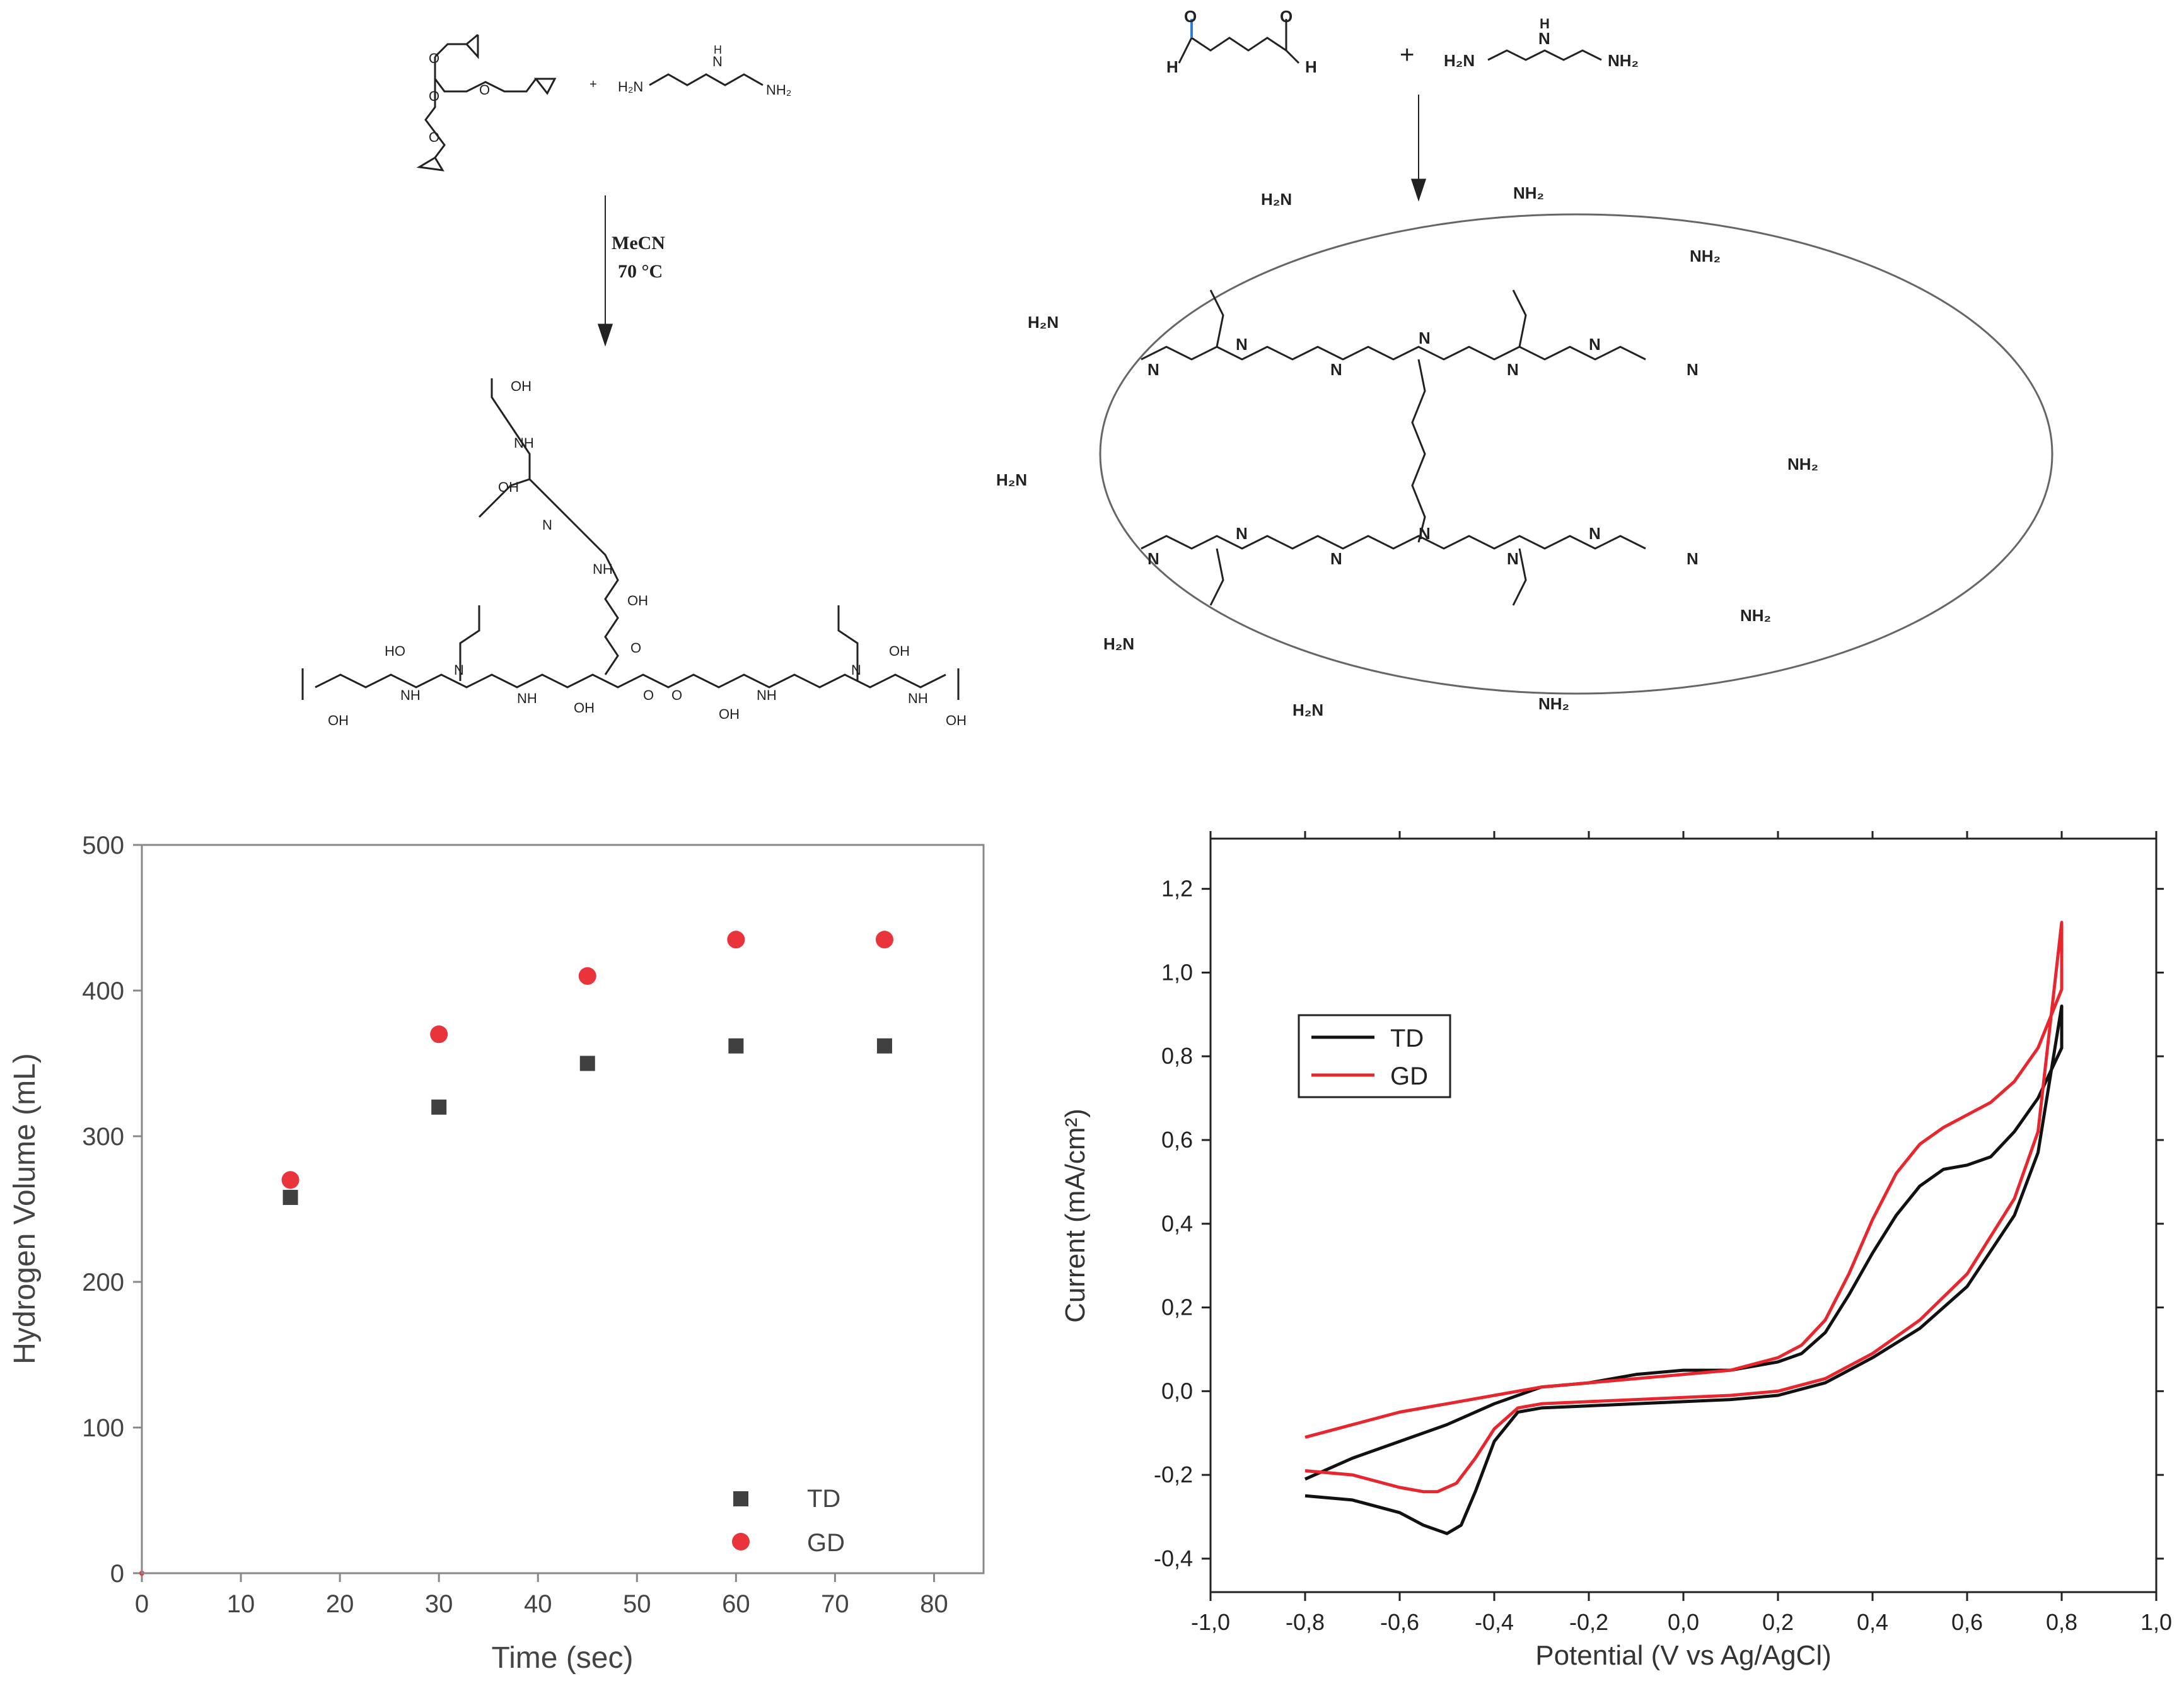  I want to click on y-tick-label: 100, so click(103, 1428).